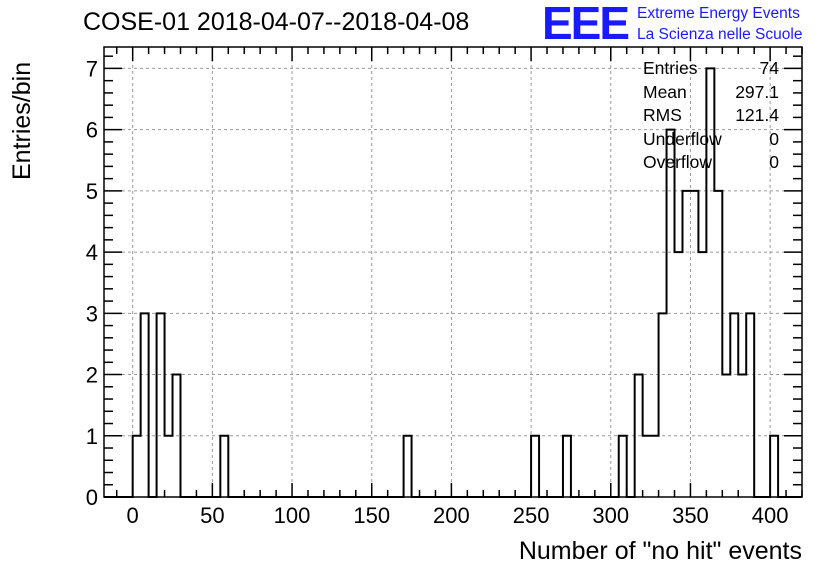 This screenshot has height=572, width=836. What do you see at coordinates (292, 515) in the screenshot?
I see `x-tick-label: 100` at bounding box center [292, 515].